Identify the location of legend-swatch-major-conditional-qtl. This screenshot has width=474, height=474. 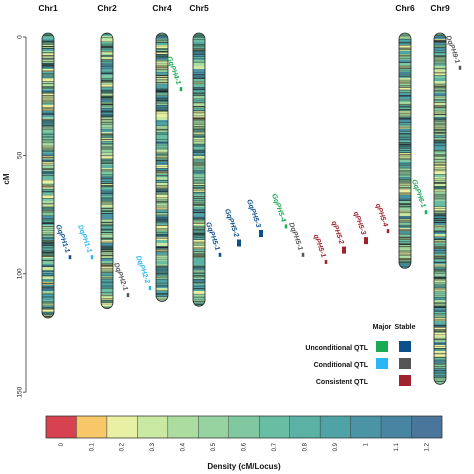
(382, 363).